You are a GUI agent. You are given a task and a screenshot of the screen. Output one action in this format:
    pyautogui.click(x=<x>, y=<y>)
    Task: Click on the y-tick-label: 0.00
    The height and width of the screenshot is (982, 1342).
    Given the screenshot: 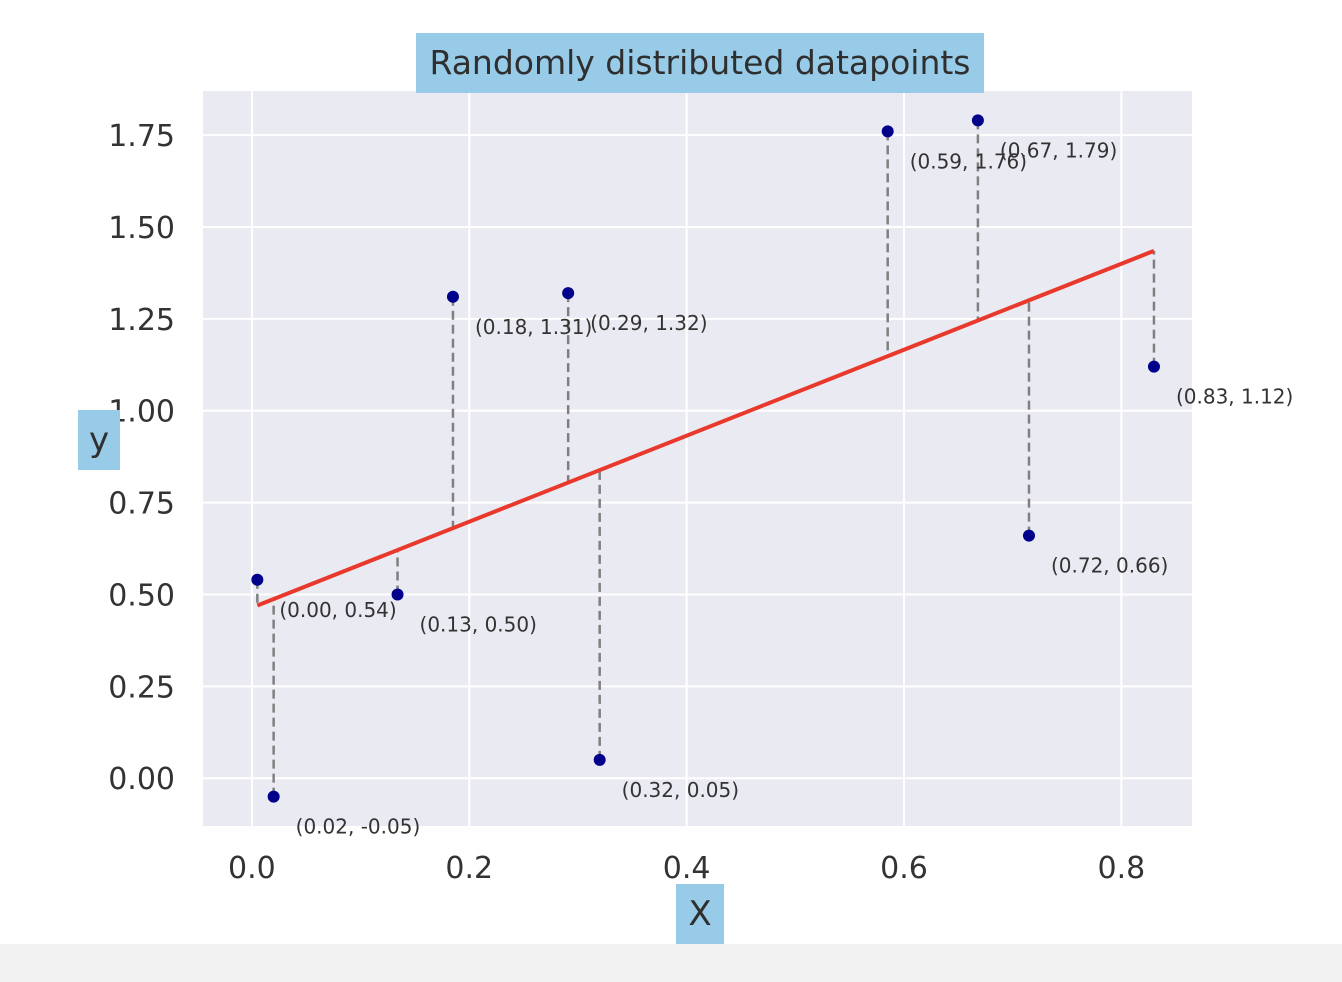 What is the action you would take?
    pyautogui.click(x=141, y=779)
    